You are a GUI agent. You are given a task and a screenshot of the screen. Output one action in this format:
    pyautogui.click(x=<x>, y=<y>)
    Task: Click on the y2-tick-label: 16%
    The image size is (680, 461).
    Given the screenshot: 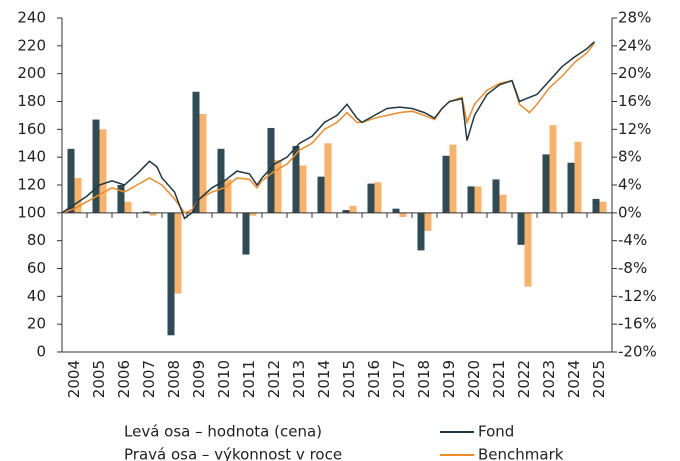 What is the action you would take?
    pyautogui.click(x=634, y=101)
    